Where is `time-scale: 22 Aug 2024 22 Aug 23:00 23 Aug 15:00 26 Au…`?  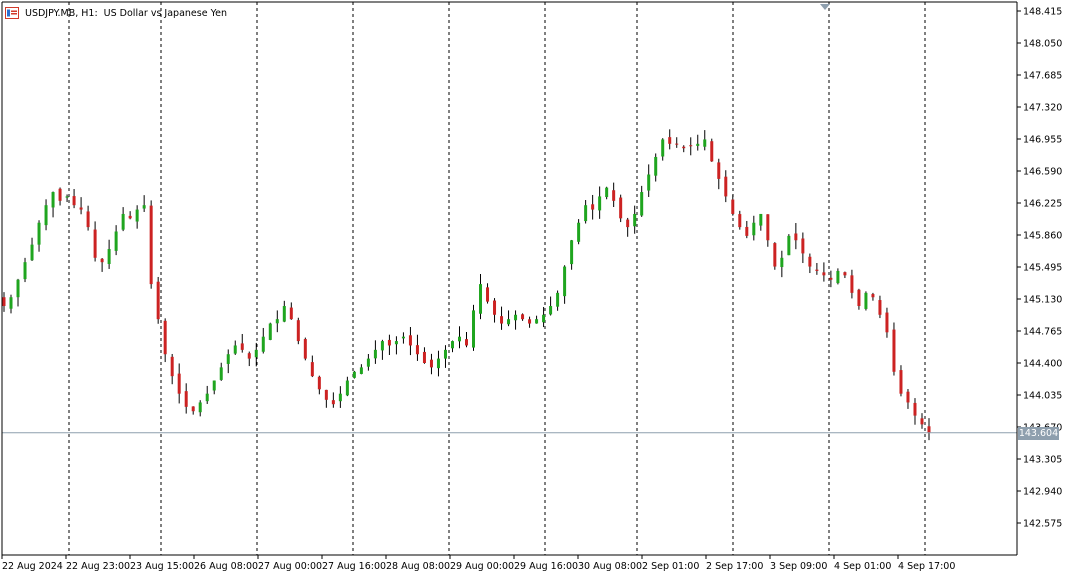 time-scale: 22 Aug 2024 22 Aug 23:00 23 Aug 15:00 26 Au… is located at coordinates (478, 563).